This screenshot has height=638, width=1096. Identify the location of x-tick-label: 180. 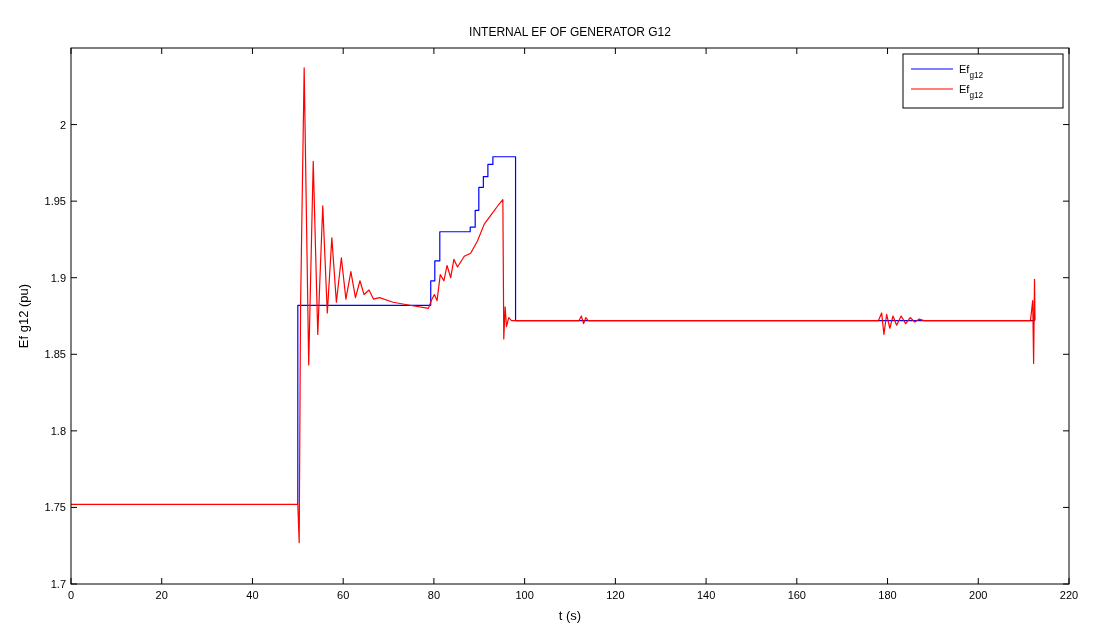
(887, 595).